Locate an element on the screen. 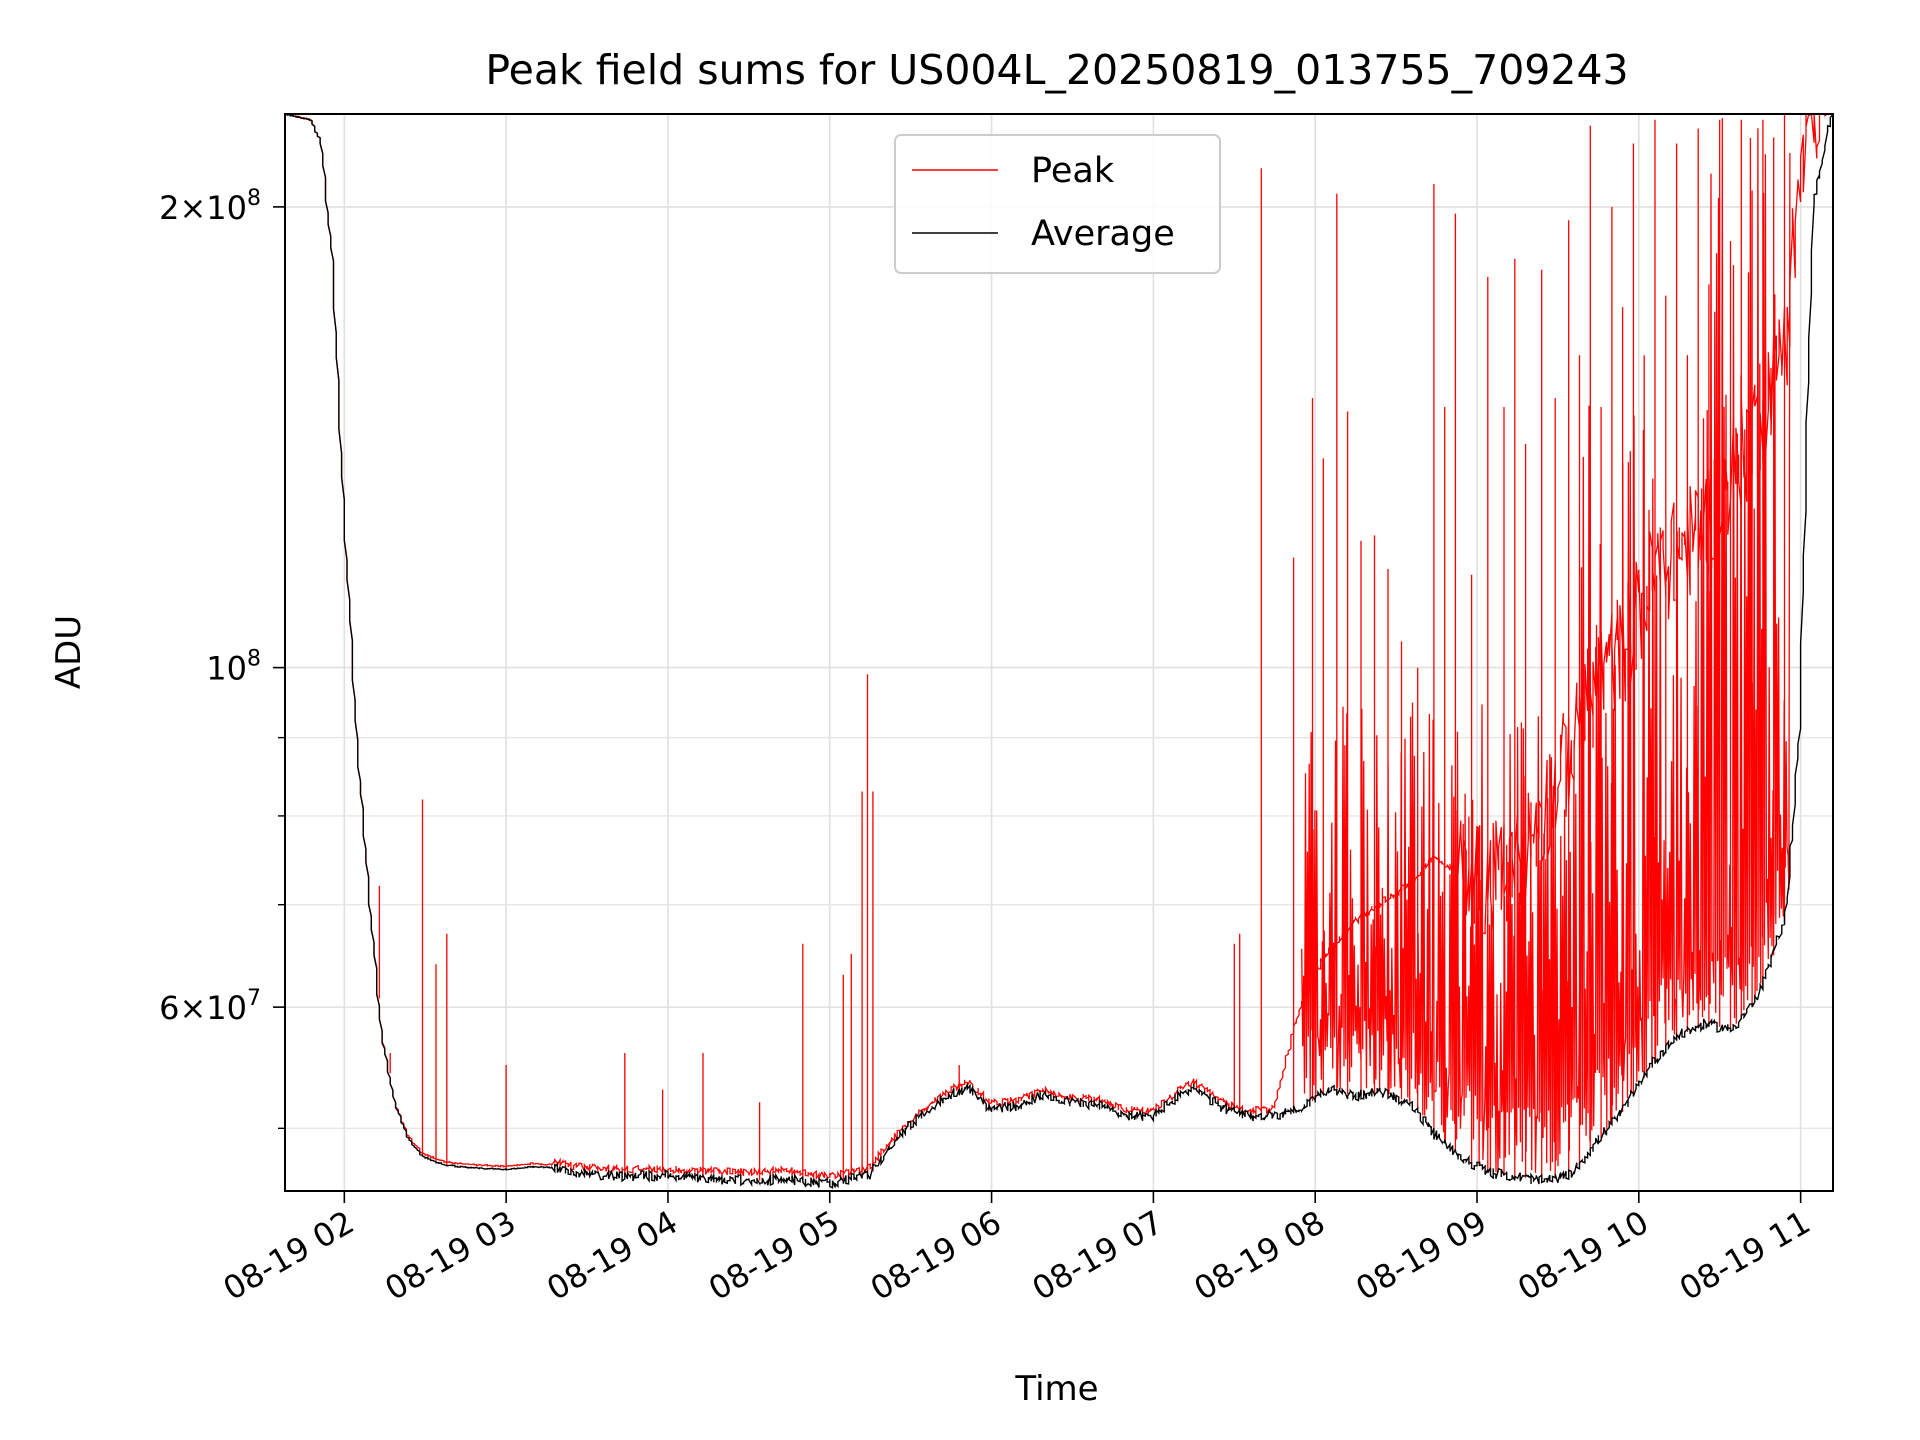  y-tick-label: 2×108 is located at coordinates (210, 206).